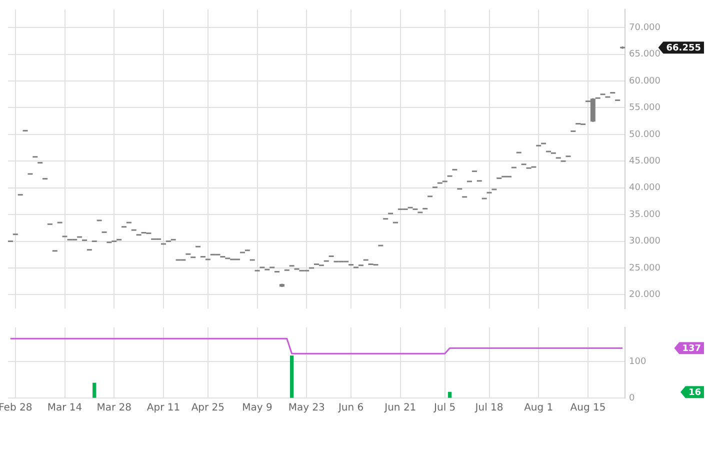  I want to click on x-tick-label: Apr 25, so click(208, 408).